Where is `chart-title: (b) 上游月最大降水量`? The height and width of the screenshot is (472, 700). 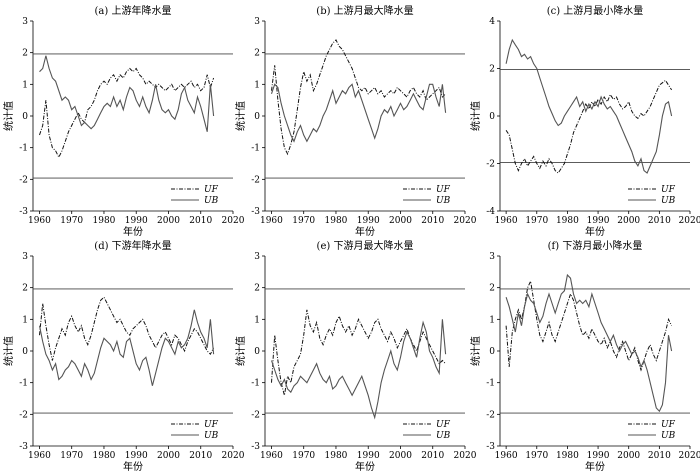 chart-title: (b) 上游月最大降水量 is located at coordinates (364, 10).